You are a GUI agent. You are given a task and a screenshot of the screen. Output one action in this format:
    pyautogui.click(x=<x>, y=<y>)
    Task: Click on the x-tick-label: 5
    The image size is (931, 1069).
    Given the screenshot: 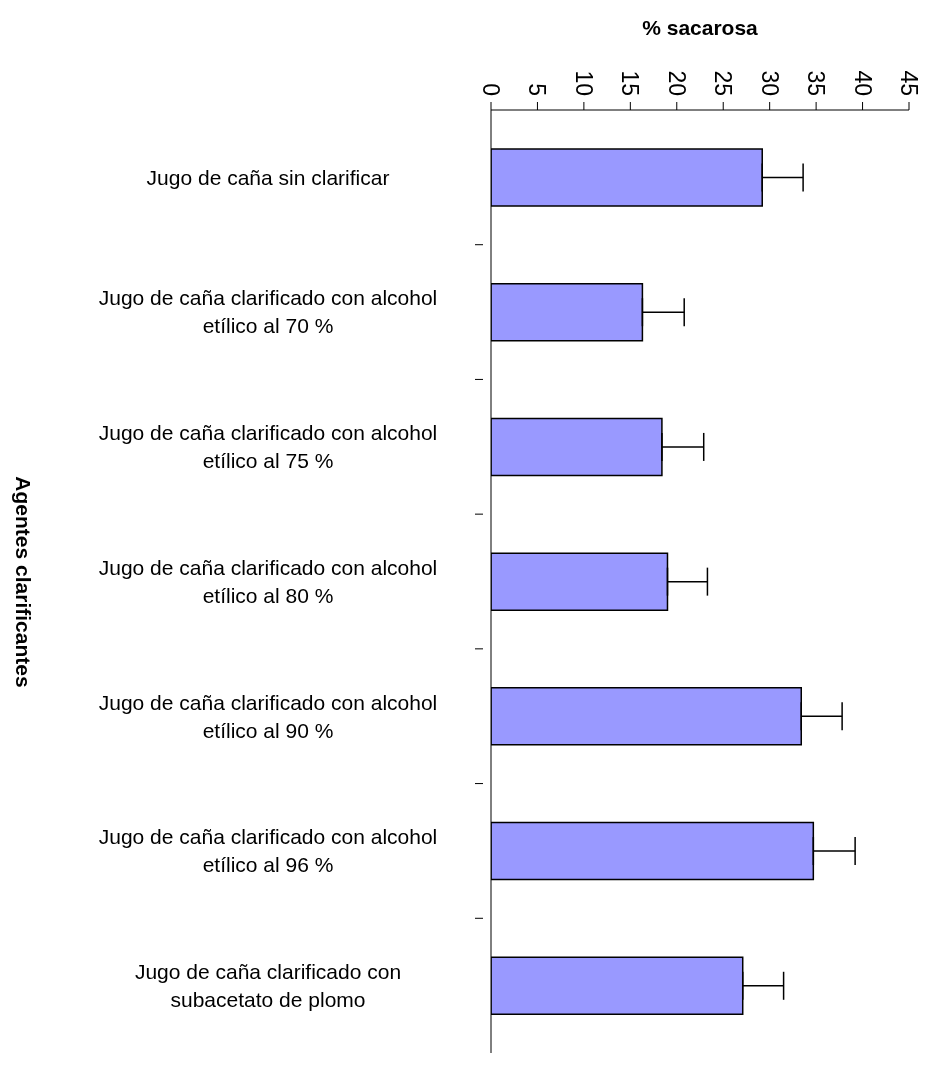 What is the action you would take?
    pyautogui.click(x=537, y=89)
    